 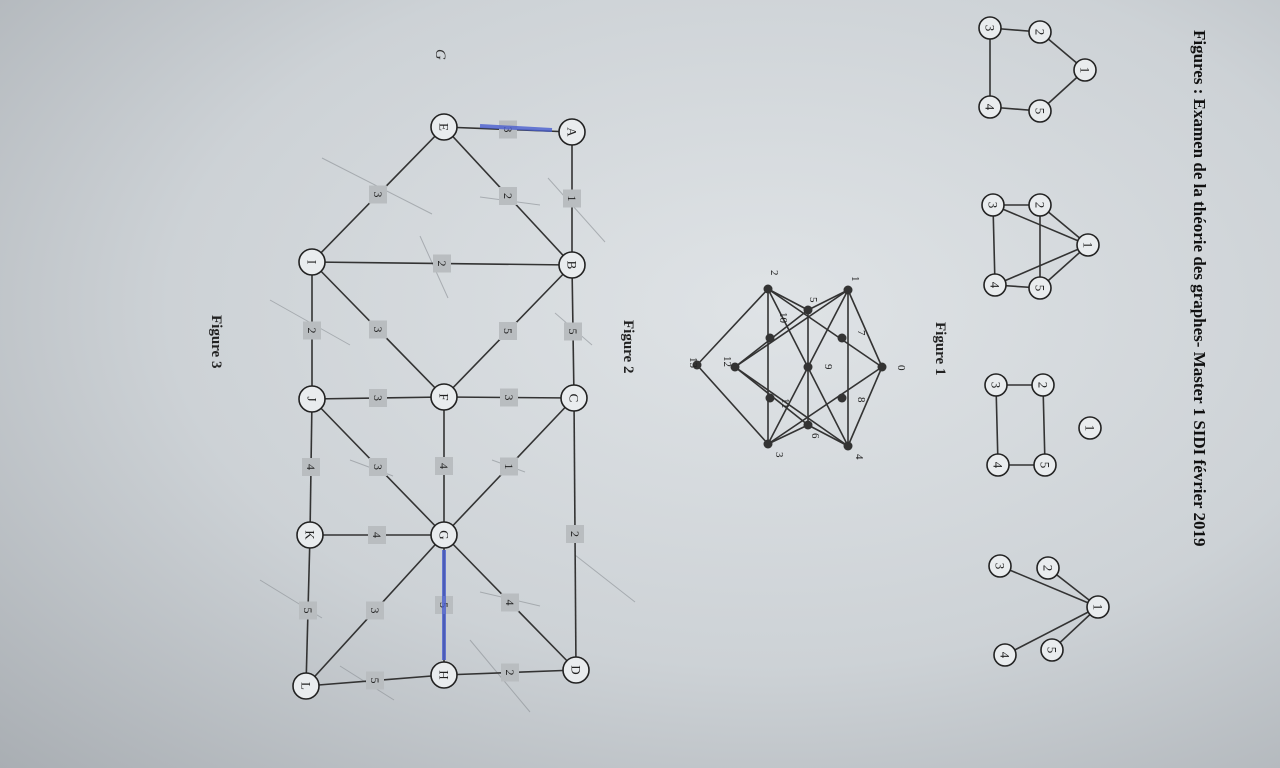 What do you see at coordinates (855, 279) in the screenshot?
I see `fig2-label-1: 1` at bounding box center [855, 279].